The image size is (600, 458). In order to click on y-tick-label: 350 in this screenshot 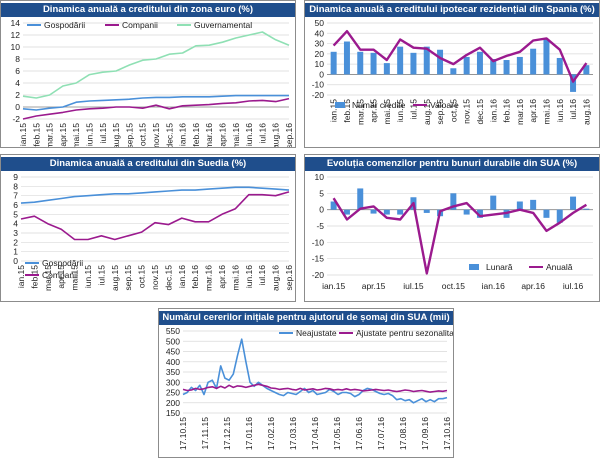, I will do `click(173, 372)`.